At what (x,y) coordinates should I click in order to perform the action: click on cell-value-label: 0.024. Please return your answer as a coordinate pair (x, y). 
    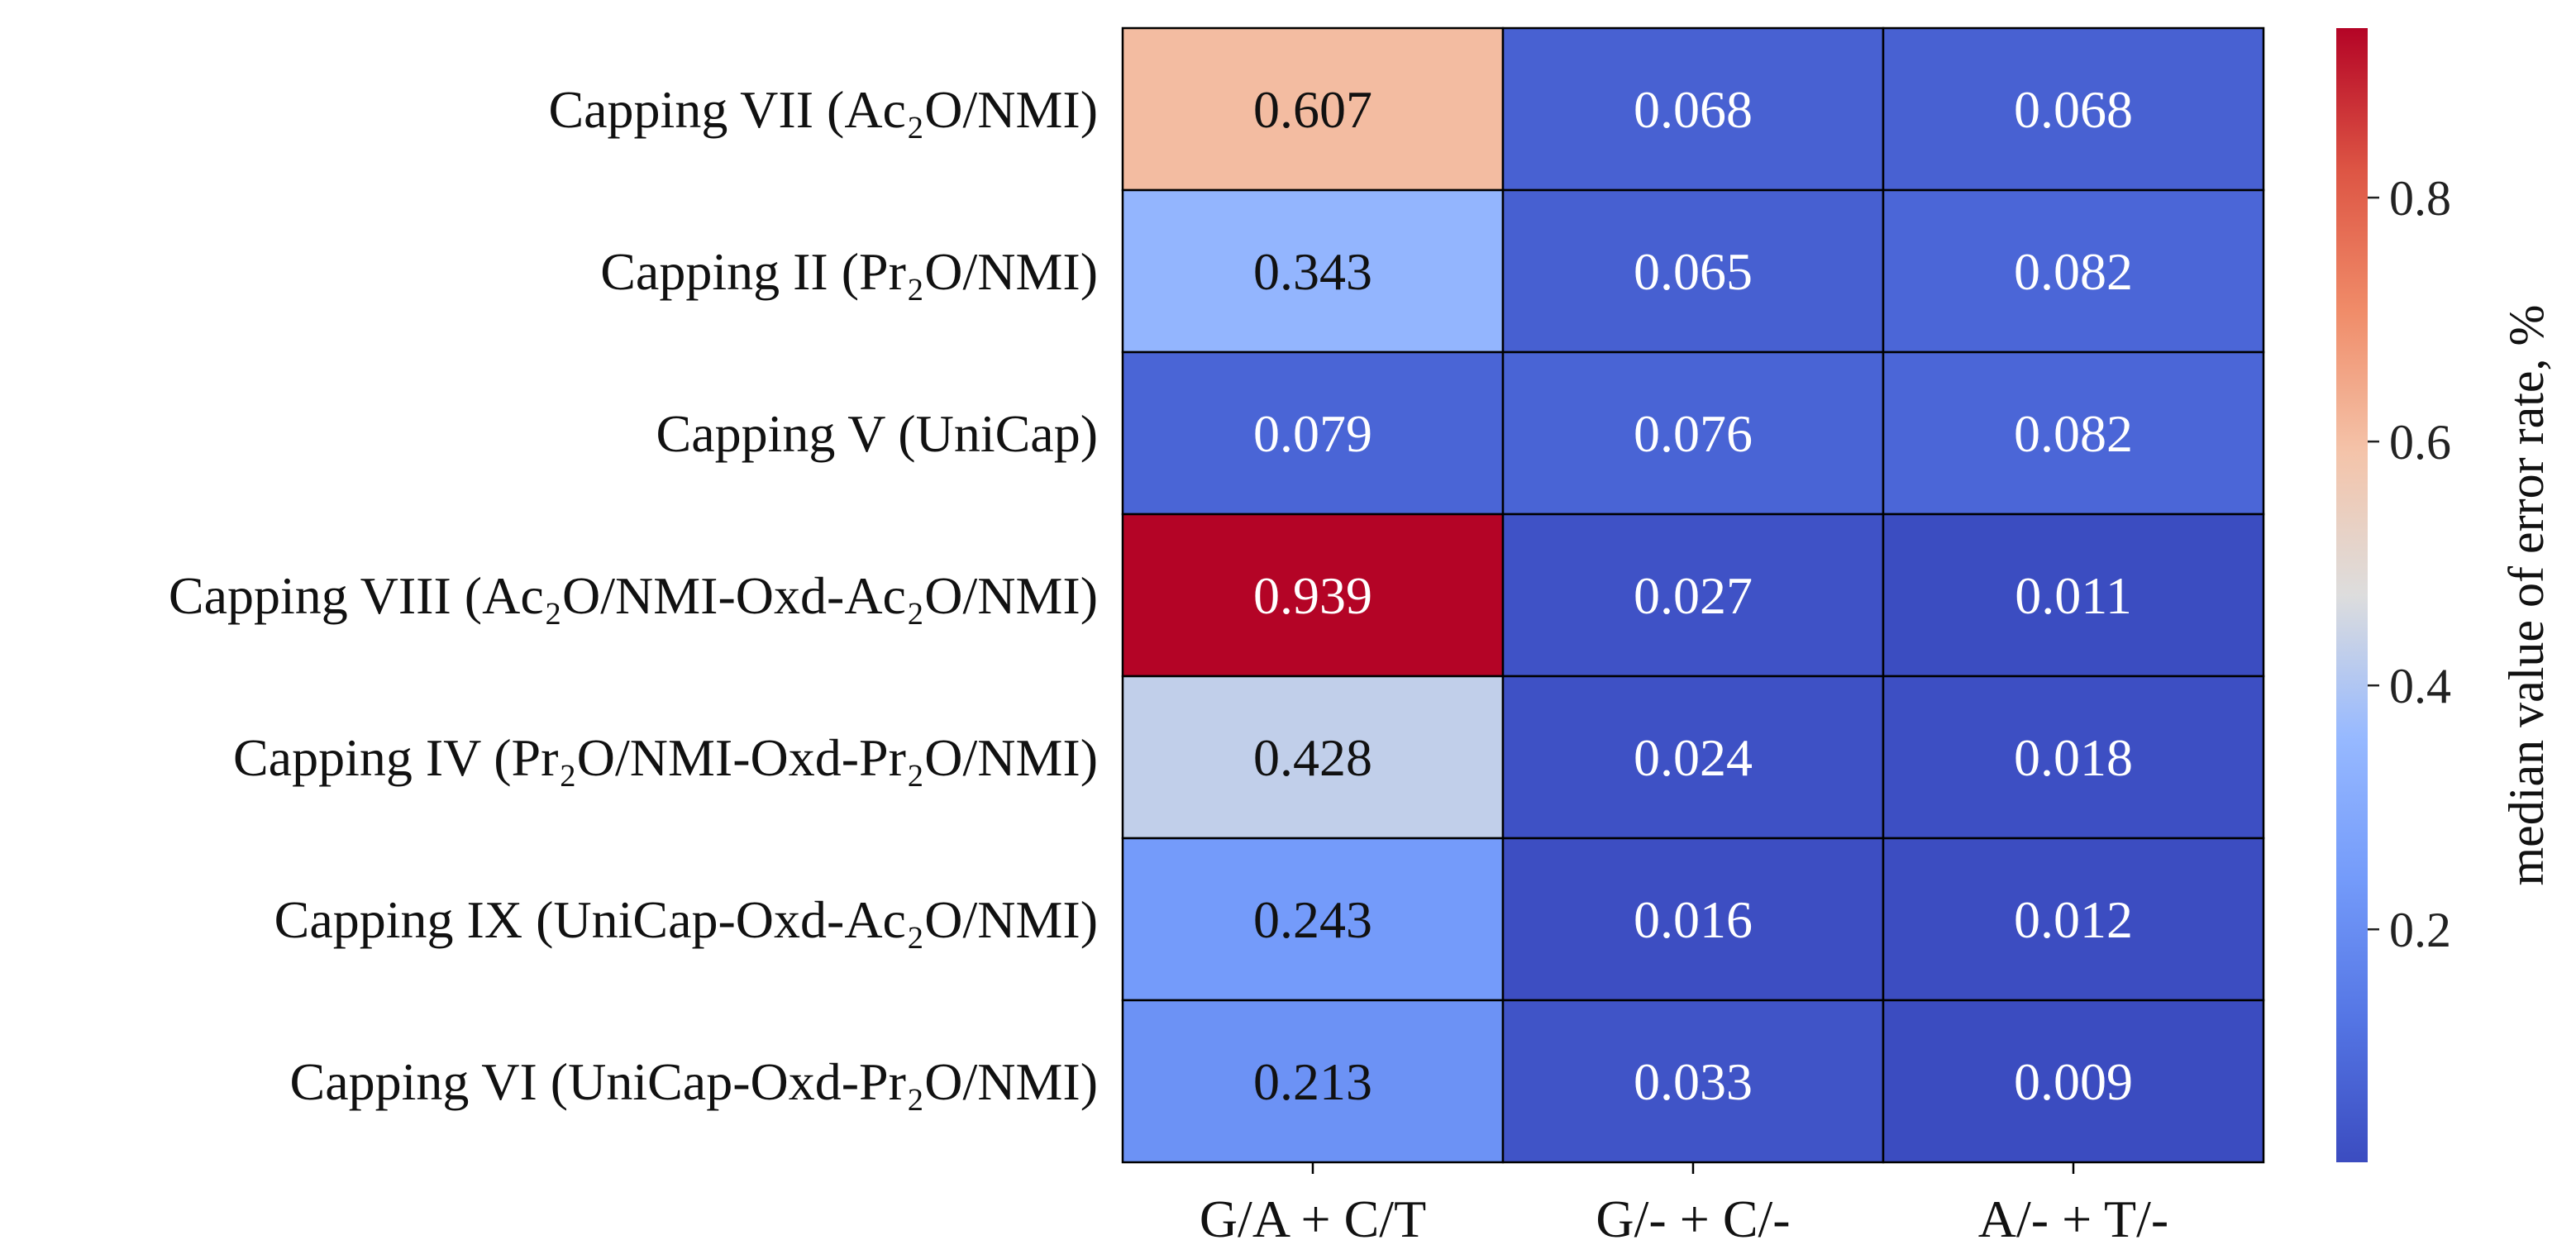
    Looking at the image, I should click on (1693, 757).